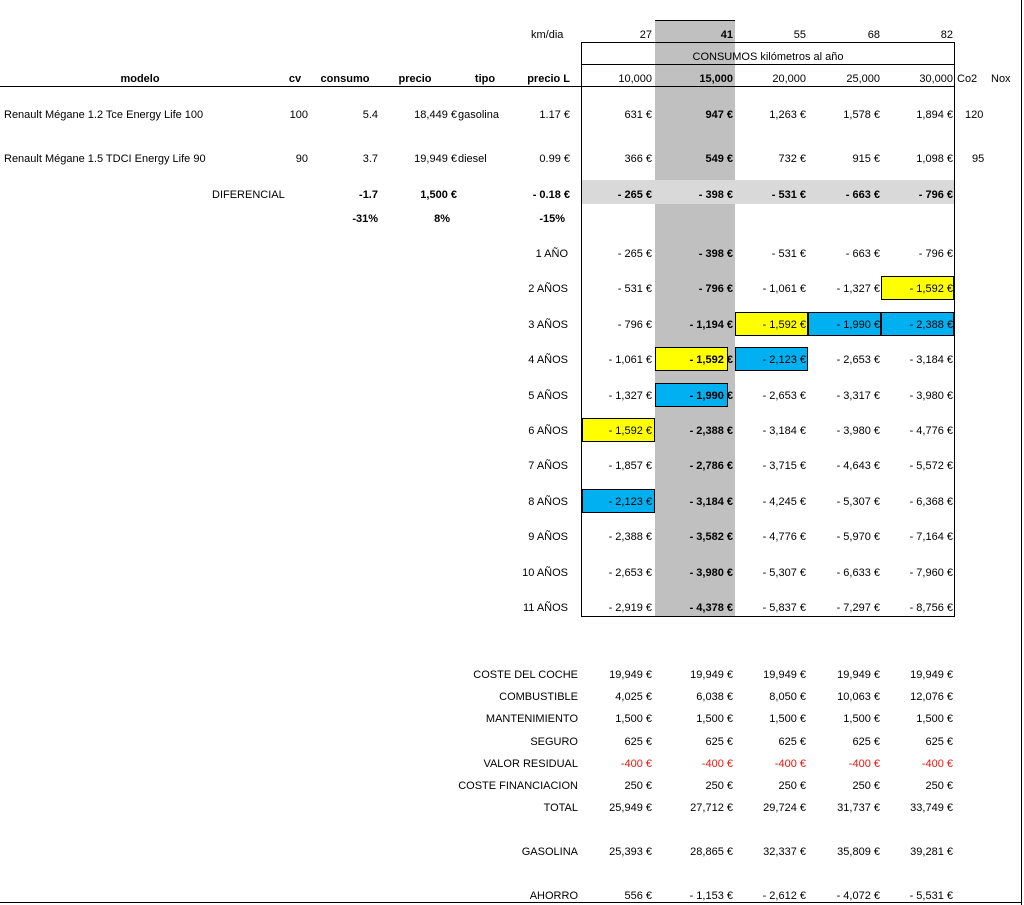  I want to click on year-value: - 3,715 €, so click(784, 466).